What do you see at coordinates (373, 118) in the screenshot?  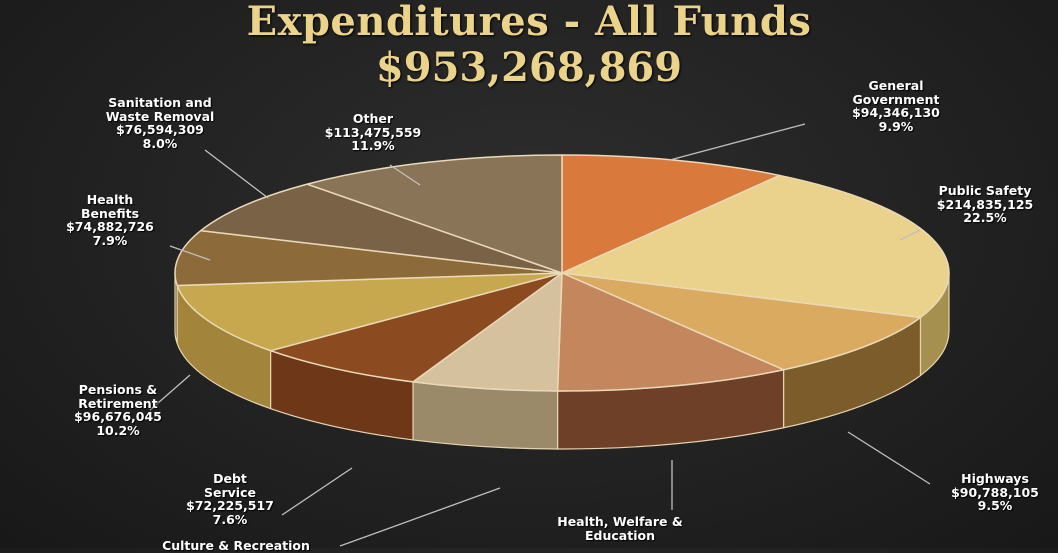 I see `slice-name: Other` at bounding box center [373, 118].